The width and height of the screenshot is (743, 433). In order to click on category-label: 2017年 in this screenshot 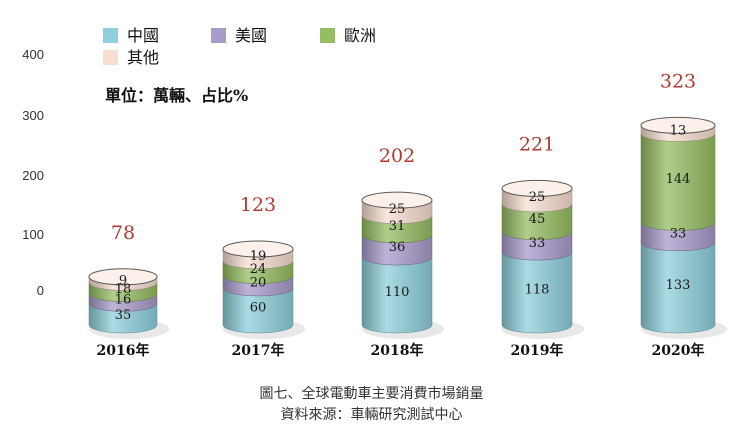, I will do `click(258, 350)`.